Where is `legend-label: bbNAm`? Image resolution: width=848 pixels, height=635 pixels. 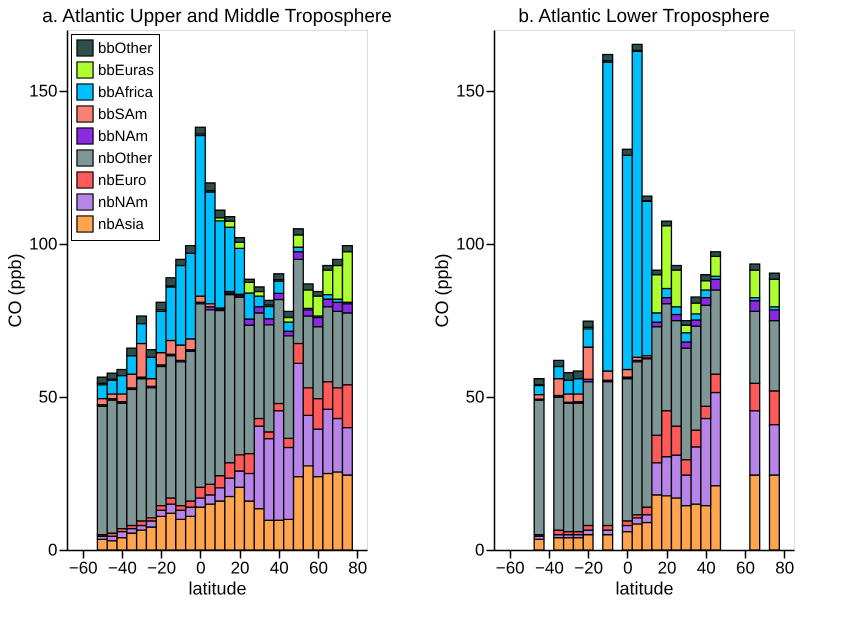
legend-label: bbNAm is located at coordinates (123, 136).